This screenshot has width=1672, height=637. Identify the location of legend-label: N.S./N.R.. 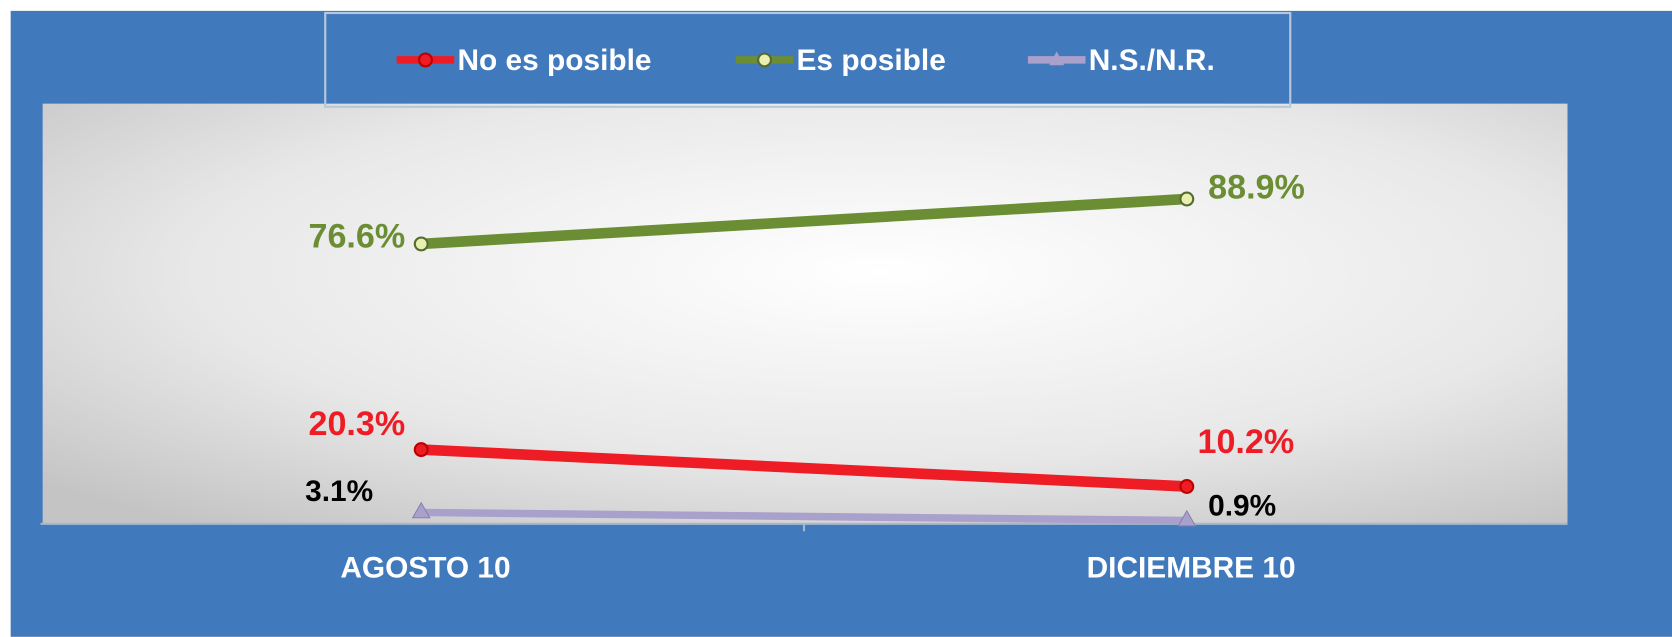
(1152, 60).